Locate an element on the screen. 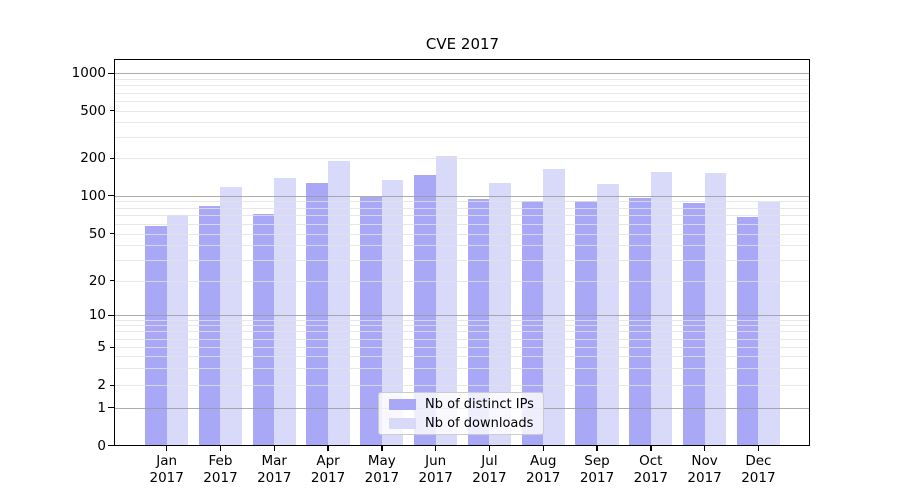  y-tick-label: 0 is located at coordinates (101, 445).